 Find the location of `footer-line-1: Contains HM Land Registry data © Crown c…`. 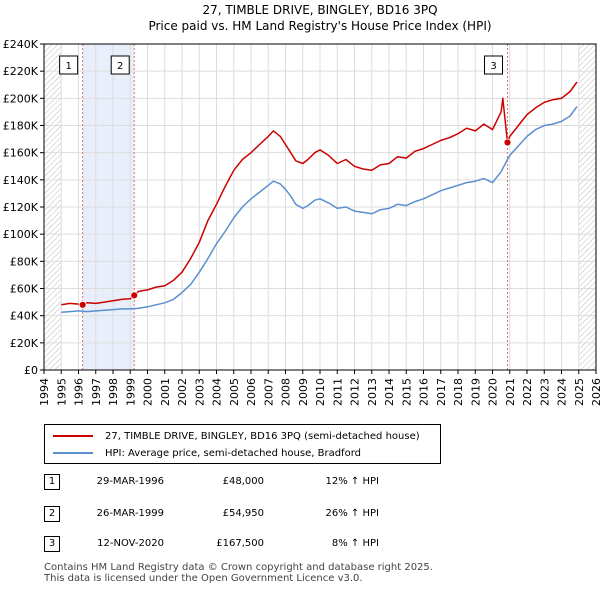

footer-line-1: Contains HM Land Registry data © Crown c… is located at coordinates (238, 567).